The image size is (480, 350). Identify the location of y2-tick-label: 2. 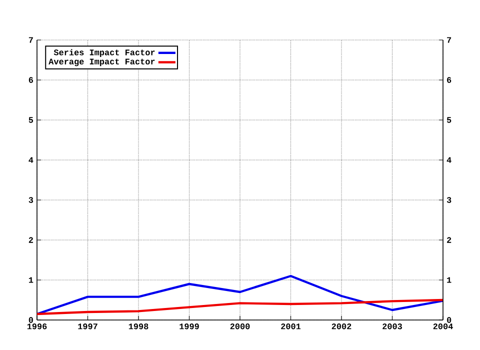
(449, 240).